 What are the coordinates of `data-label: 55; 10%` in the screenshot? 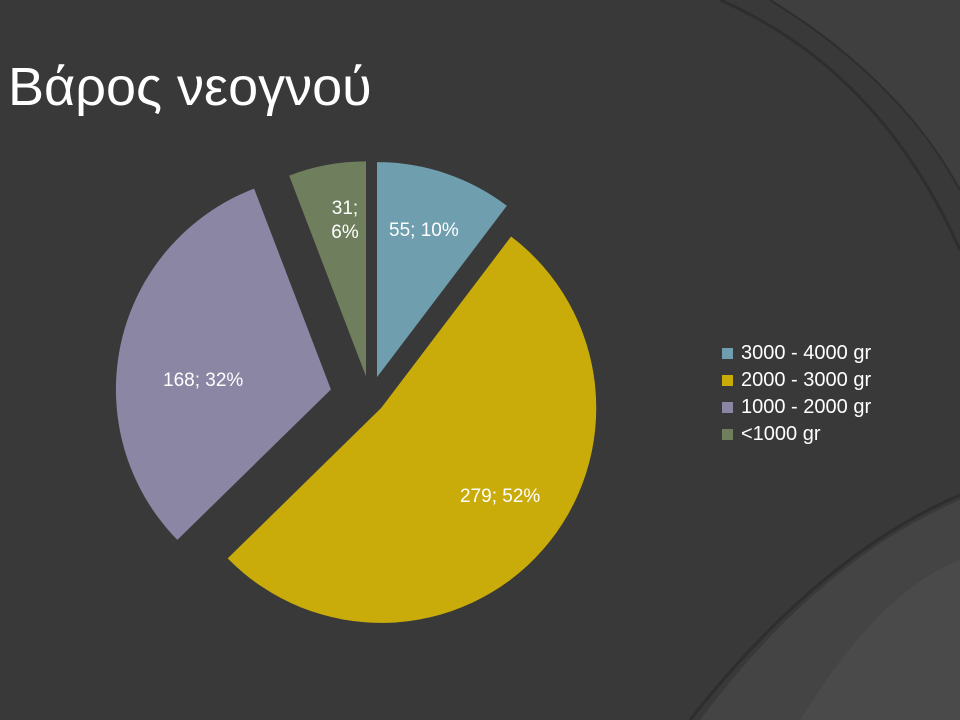 It's located at (424, 230).